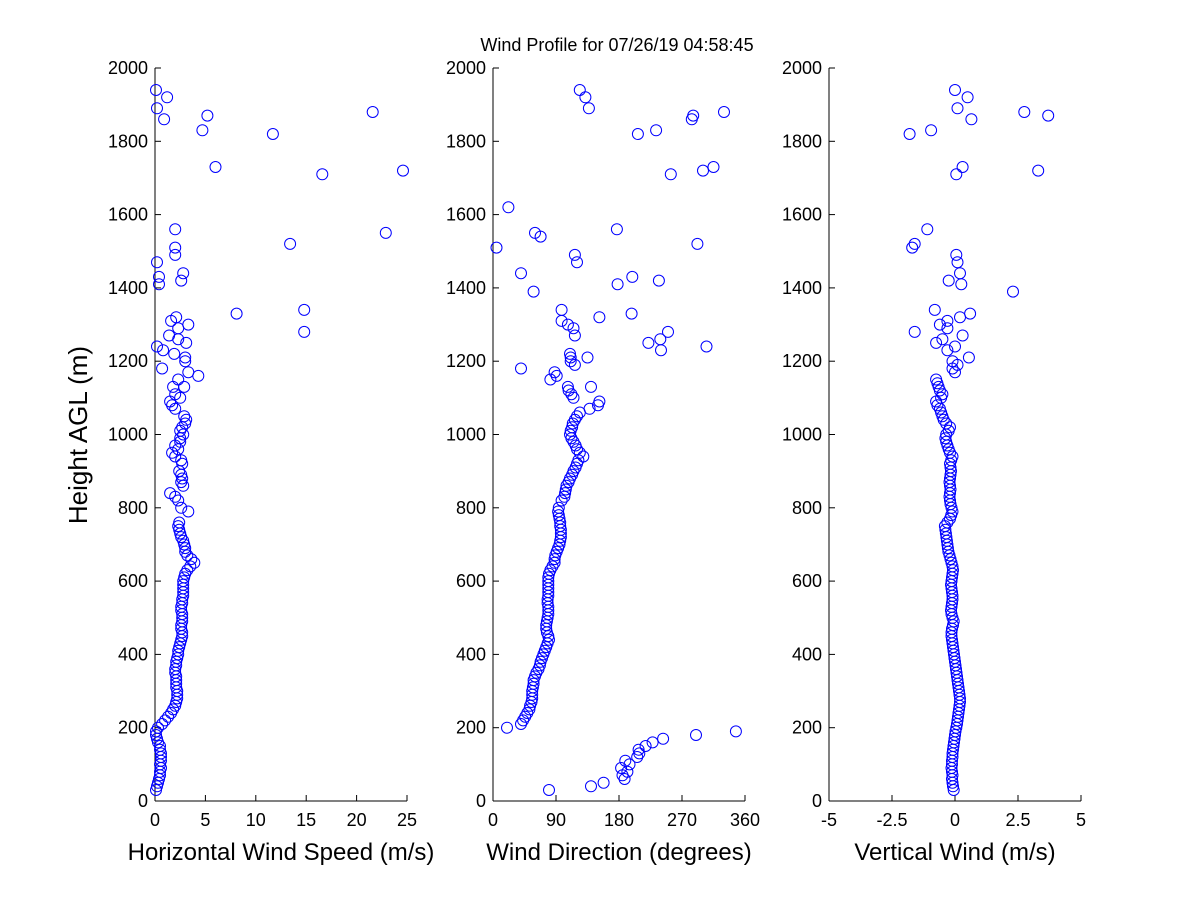 The height and width of the screenshot is (900, 1200). Describe the element at coordinates (817, 801) in the screenshot. I see `vertical-y-tick-label: 0` at that location.